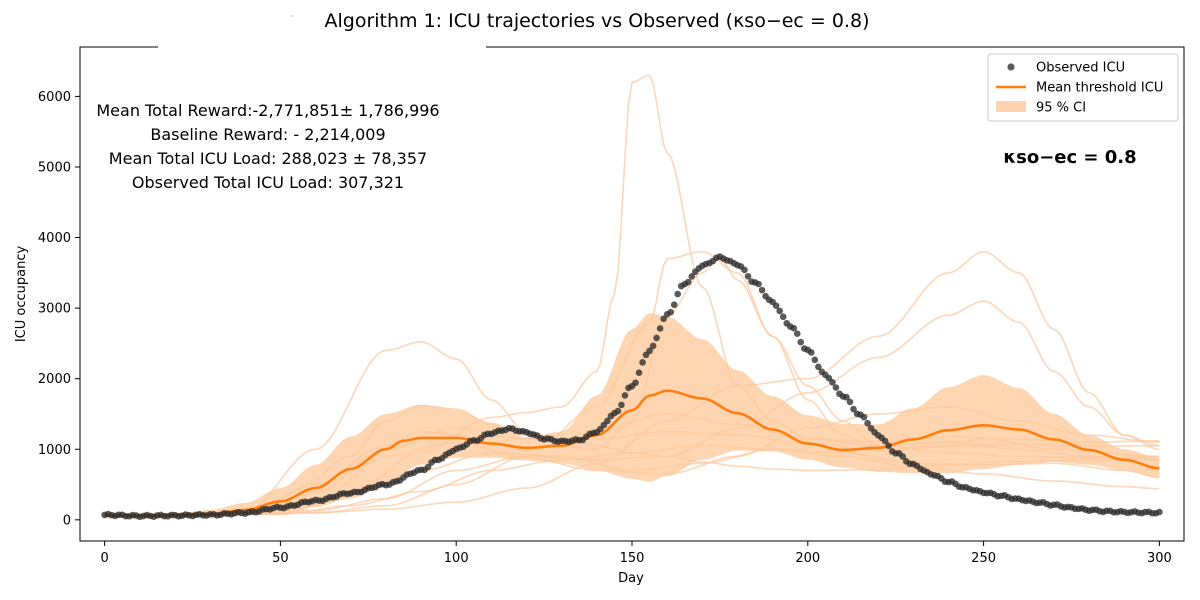 The width and height of the screenshot is (1200, 600). Describe the element at coordinates (268, 158) in the screenshot. I see `annotation-mean-icu-load: Mean Total ICU Load: 288,023 ± 78,357` at that location.